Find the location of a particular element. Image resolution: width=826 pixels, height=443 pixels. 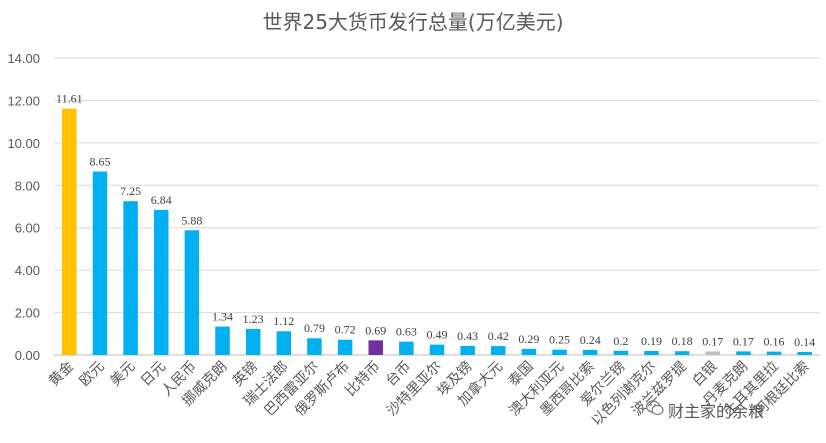

y-tick-label: 4.00 is located at coordinates (27, 270).